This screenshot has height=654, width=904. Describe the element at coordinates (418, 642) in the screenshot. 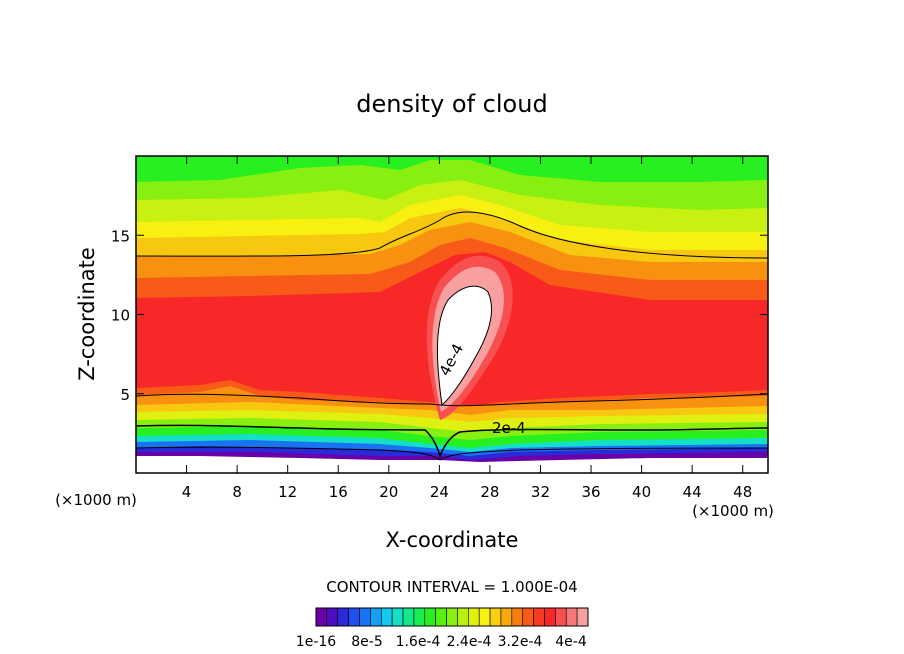

I see `colorbar-label: 1.6e-4` at that location.